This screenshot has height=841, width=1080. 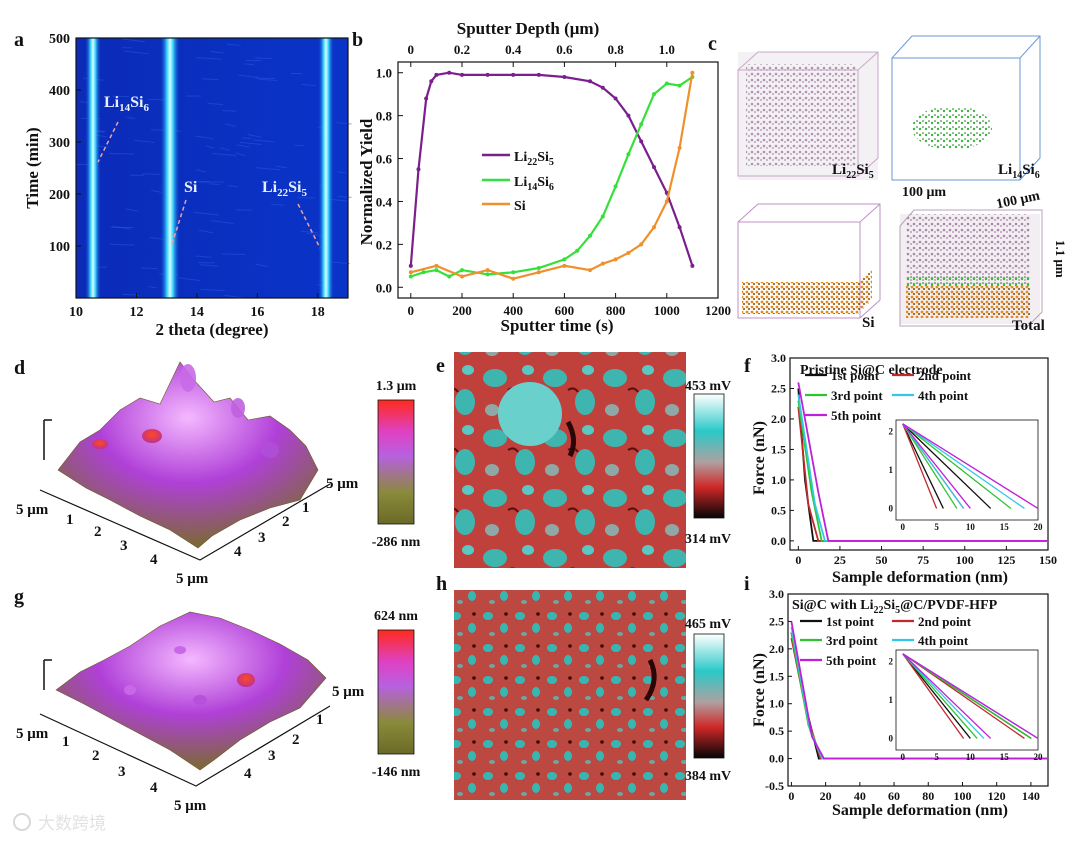 I want to click on force-ytick-label: 3.0, so click(x=778, y=358).